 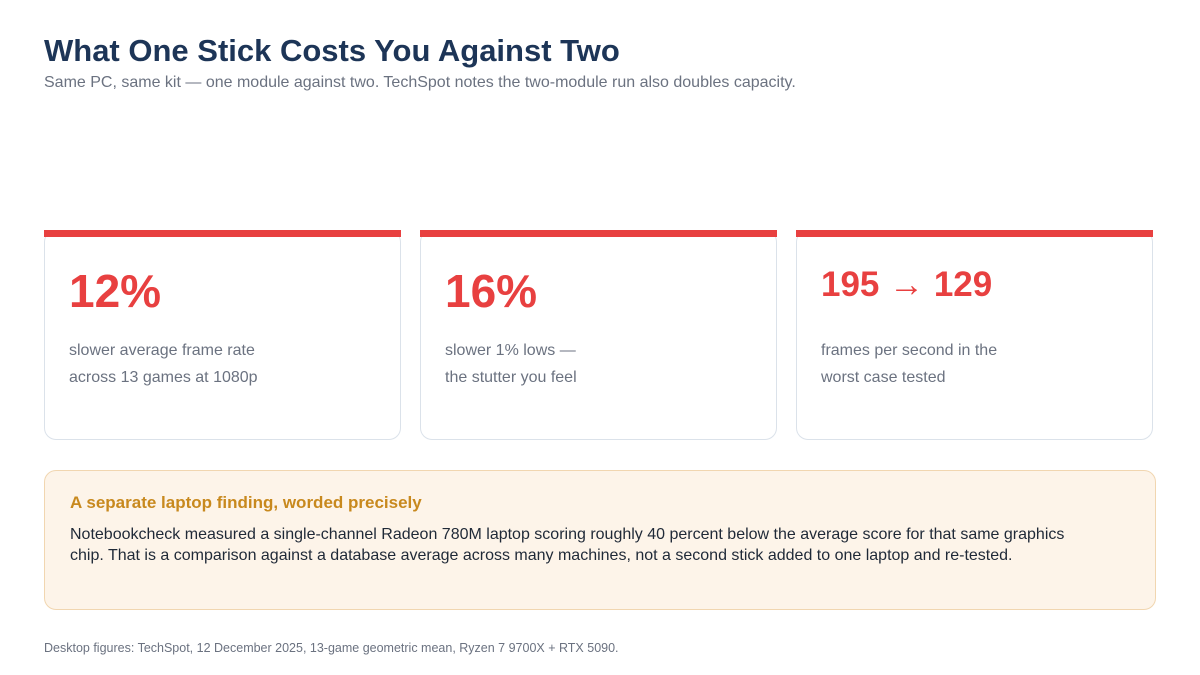 What do you see at coordinates (332, 50) in the screenshot?
I see `page-title: What One Stick Costs You Against Two` at bounding box center [332, 50].